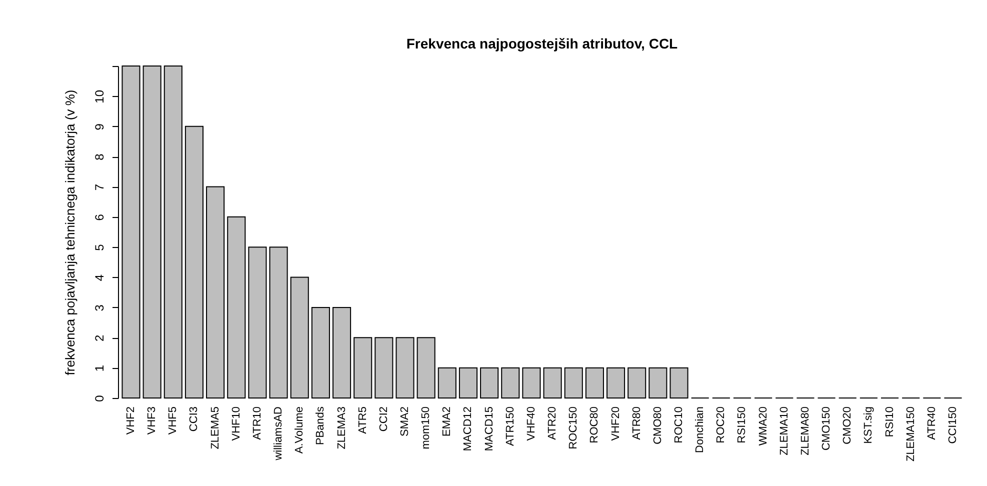 The width and height of the screenshot is (987, 486). What do you see at coordinates (173, 420) in the screenshot?
I see `x-tick-label: VHF5` at bounding box center [173, 420].